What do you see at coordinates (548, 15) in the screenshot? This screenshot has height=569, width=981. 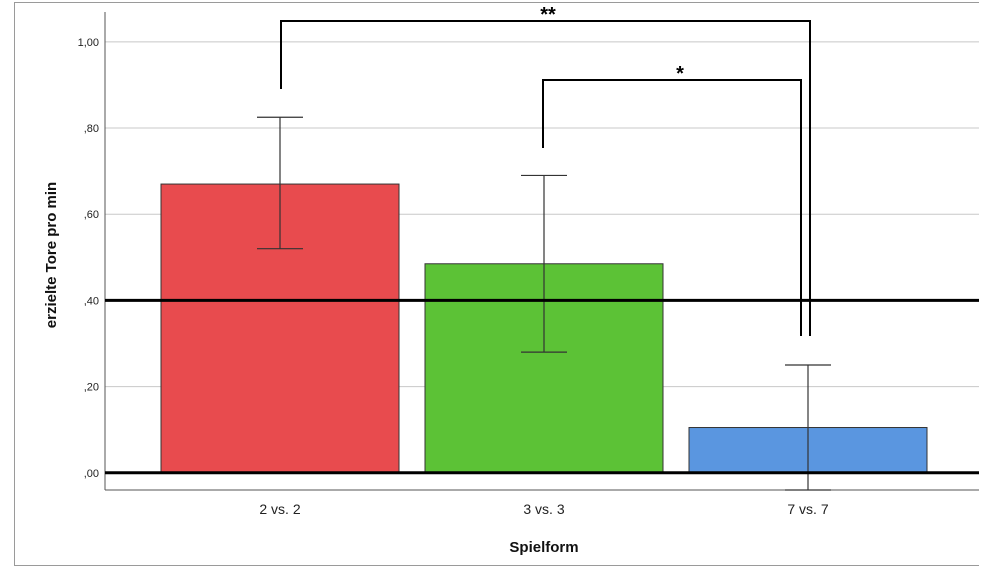 I see `significance-label: **` at bounding box center [548, 15].